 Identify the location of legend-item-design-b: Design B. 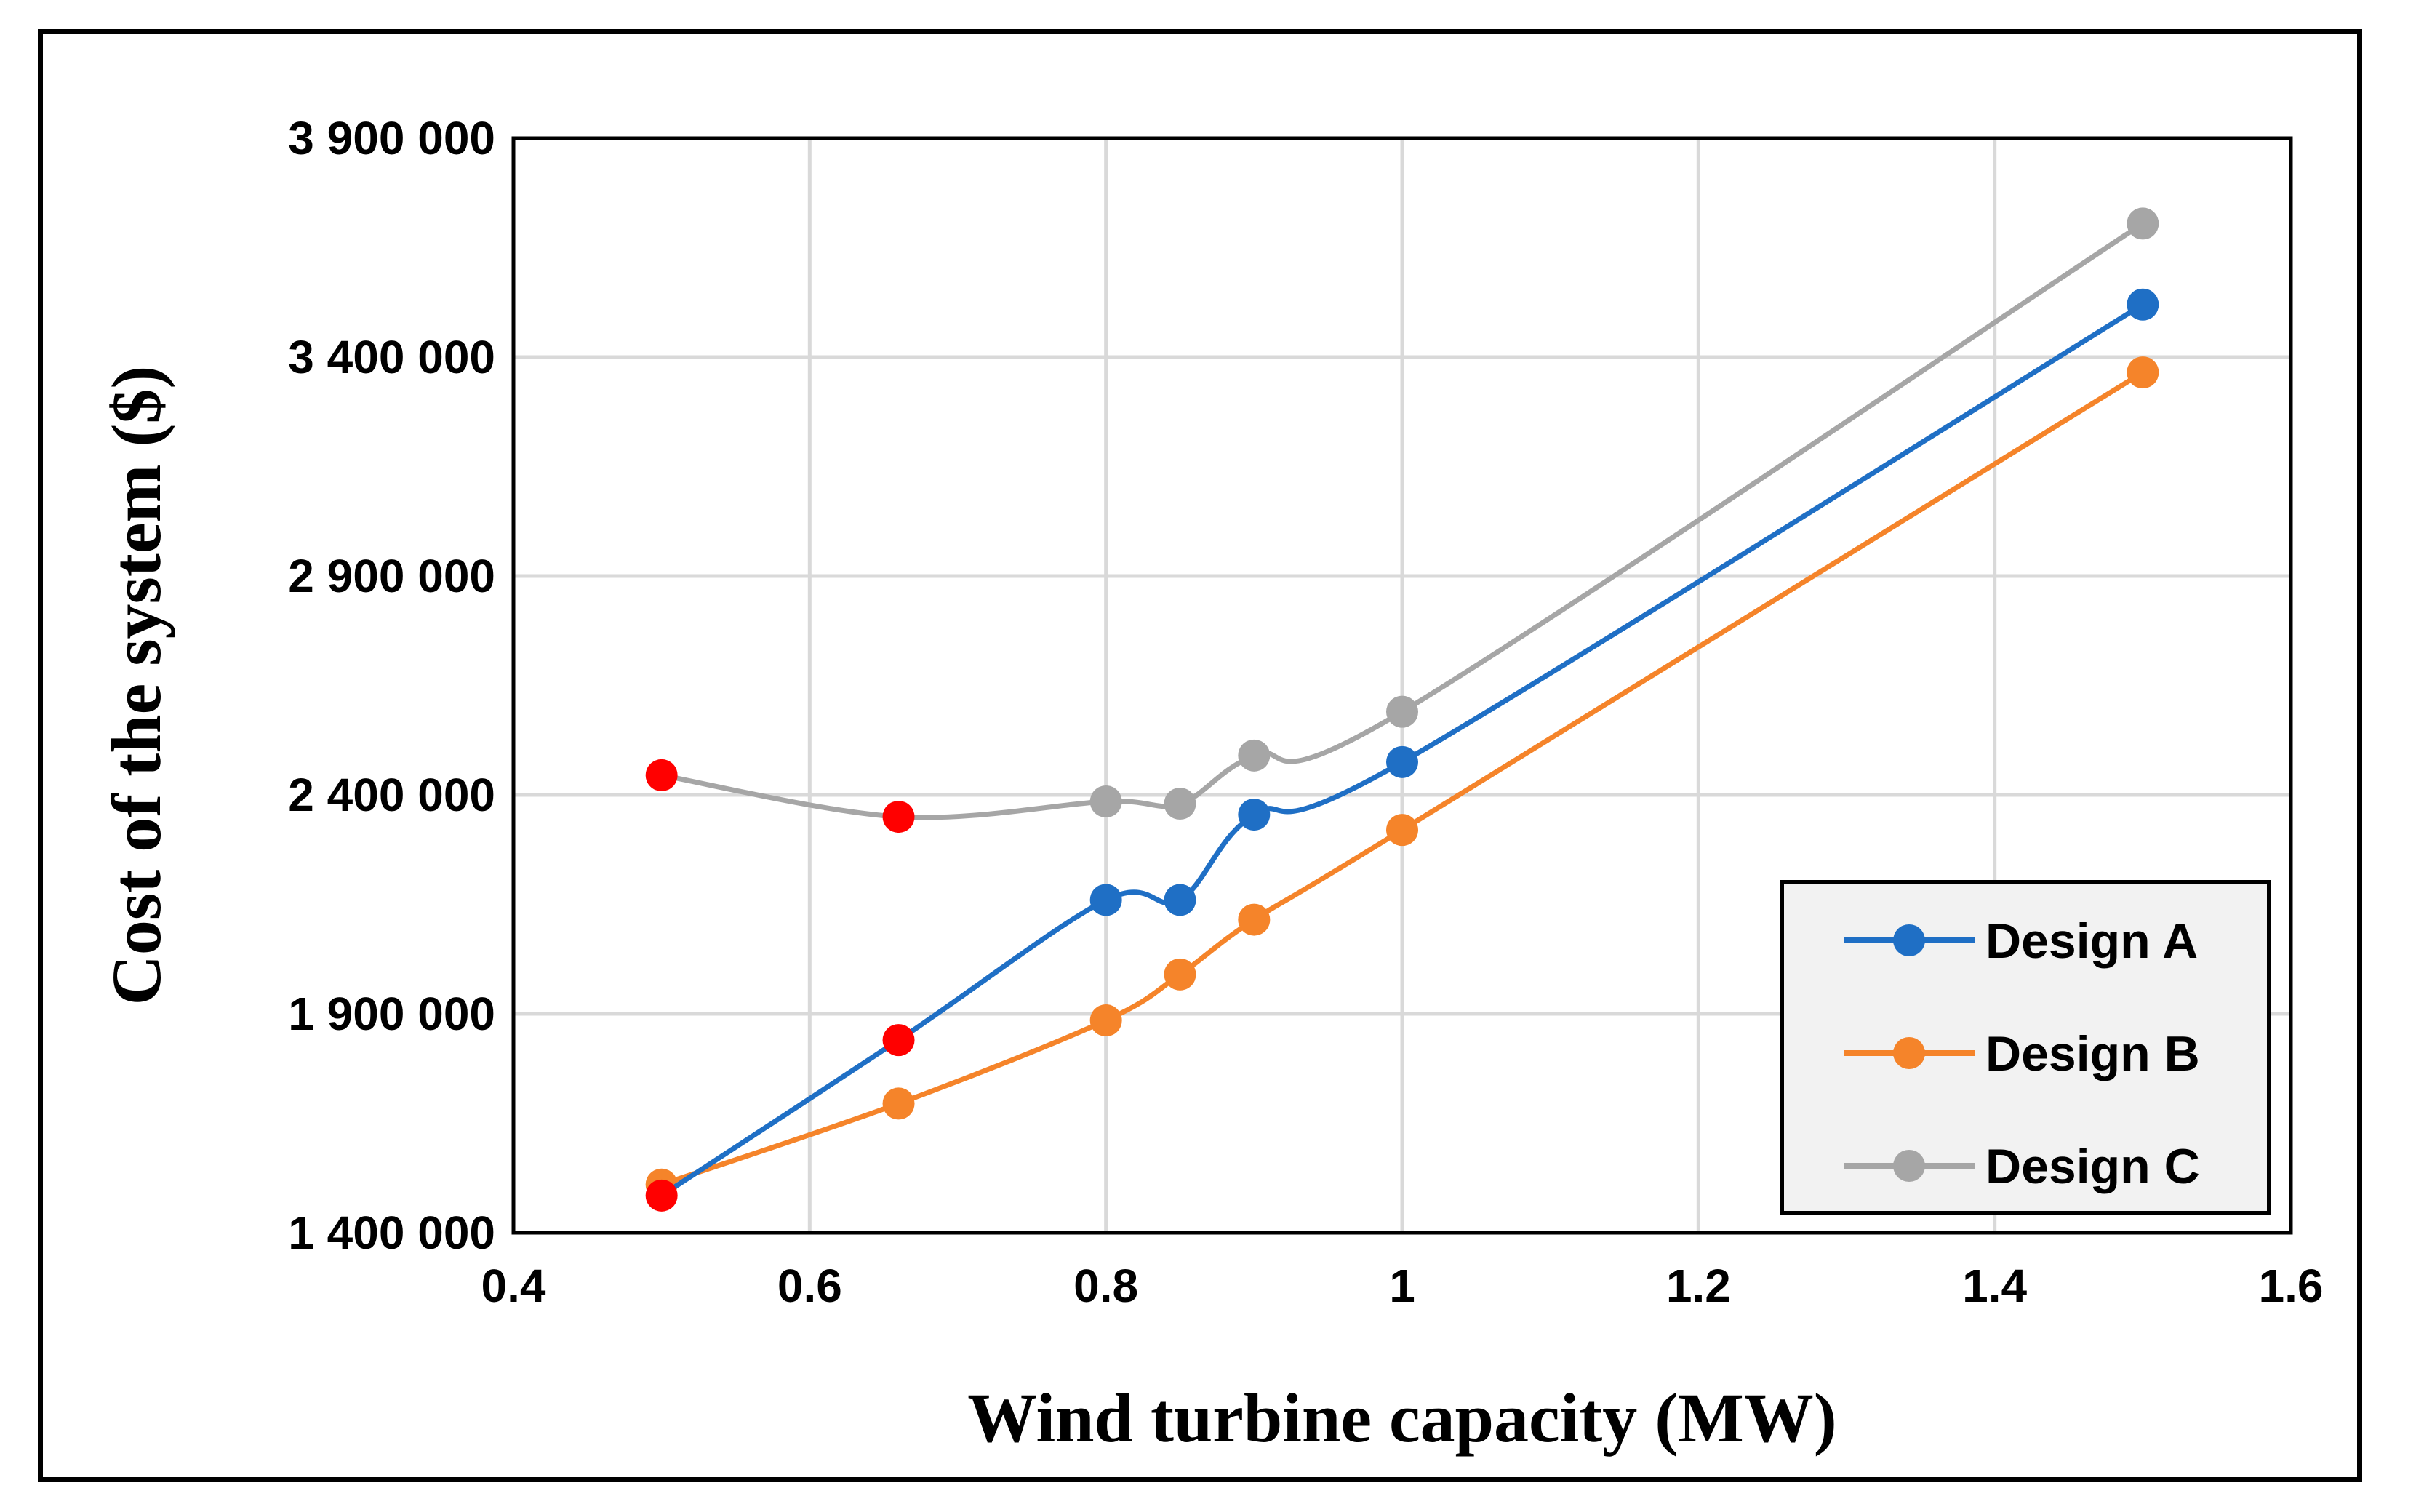
(2022, 1053).